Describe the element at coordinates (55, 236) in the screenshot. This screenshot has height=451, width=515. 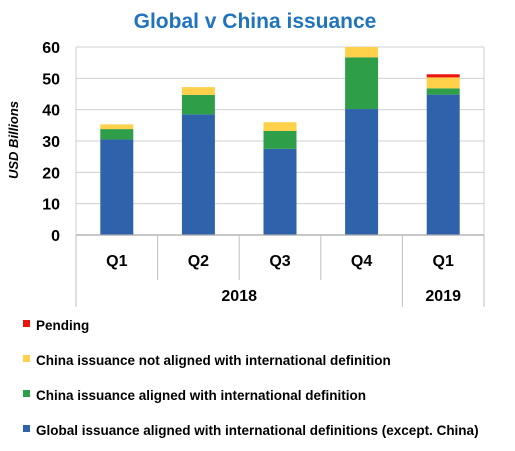
I see `y-tick-label: 0` at that location.